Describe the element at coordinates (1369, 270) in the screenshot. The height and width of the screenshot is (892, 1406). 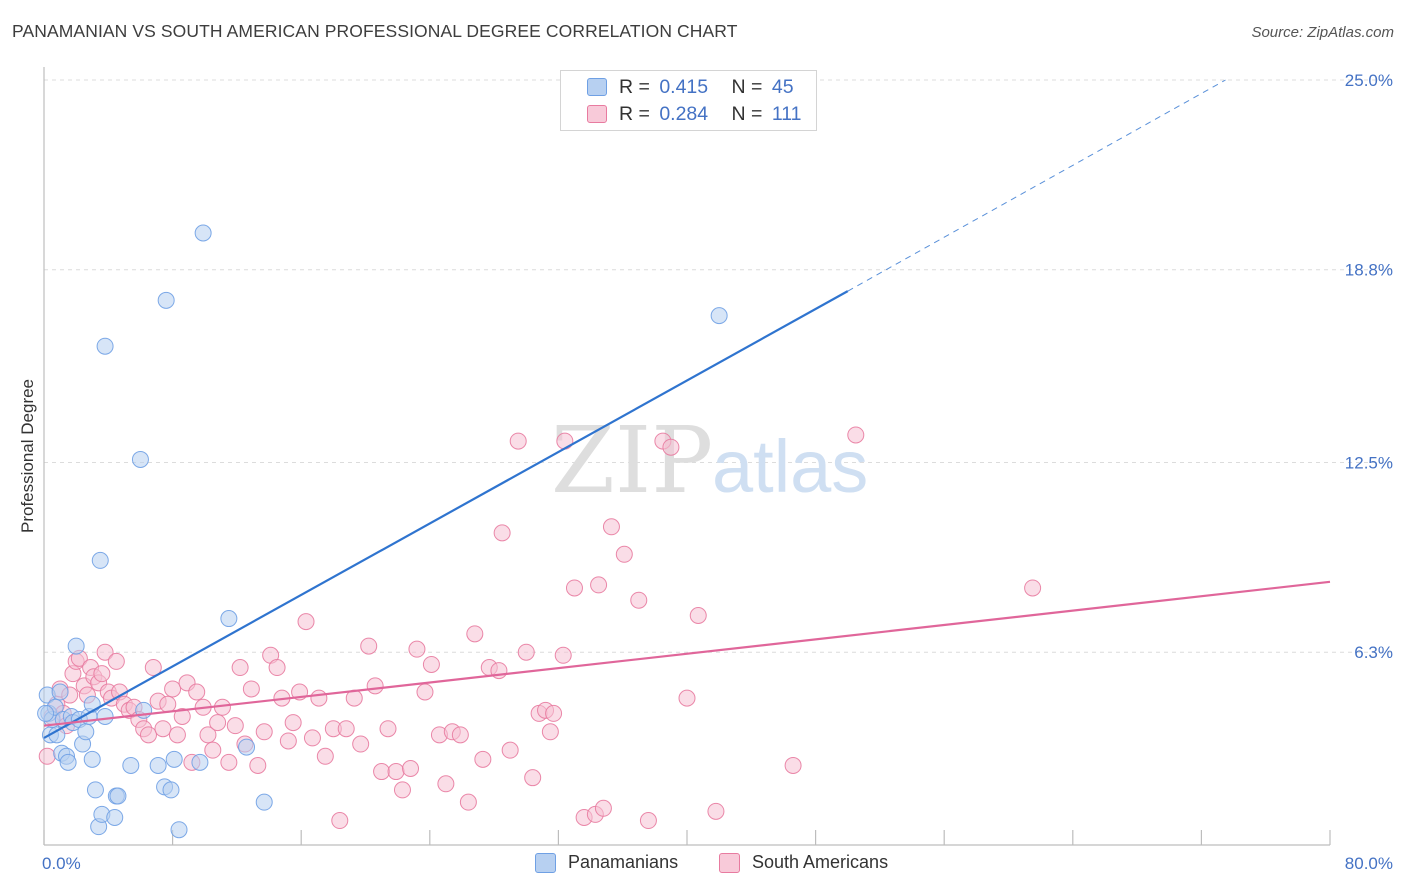
I see `y-tick-label: 18.8%` at that location.